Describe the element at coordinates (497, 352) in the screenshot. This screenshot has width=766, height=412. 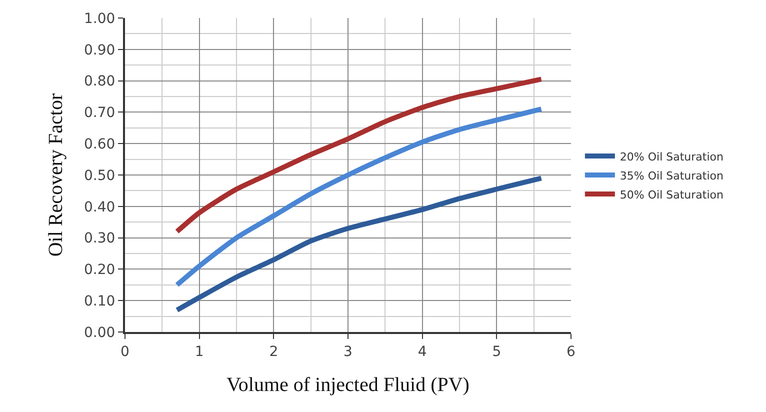
I see `x-tick-label: 5` at that location.